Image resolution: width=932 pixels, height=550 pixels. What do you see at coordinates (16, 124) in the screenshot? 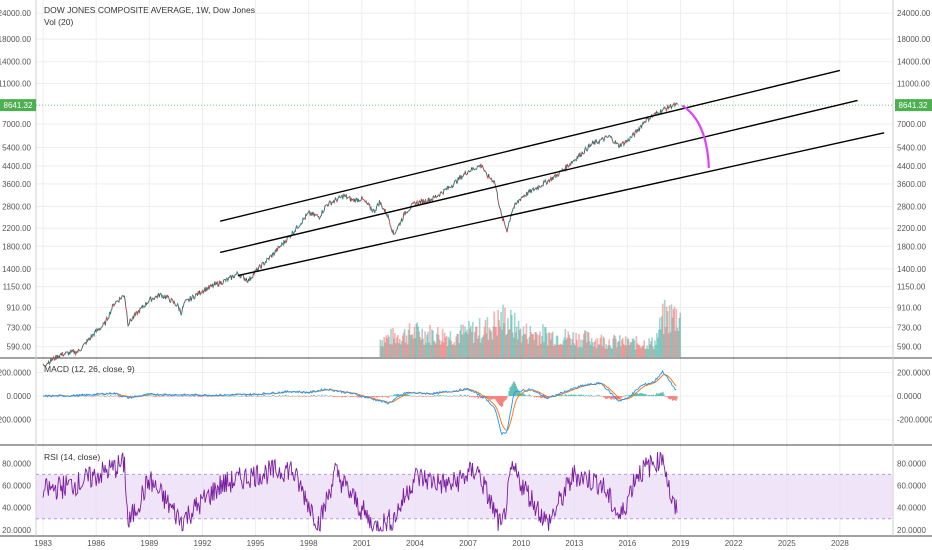
I see `price-tick-left: 7000.00` at bounding box center [16, 124].